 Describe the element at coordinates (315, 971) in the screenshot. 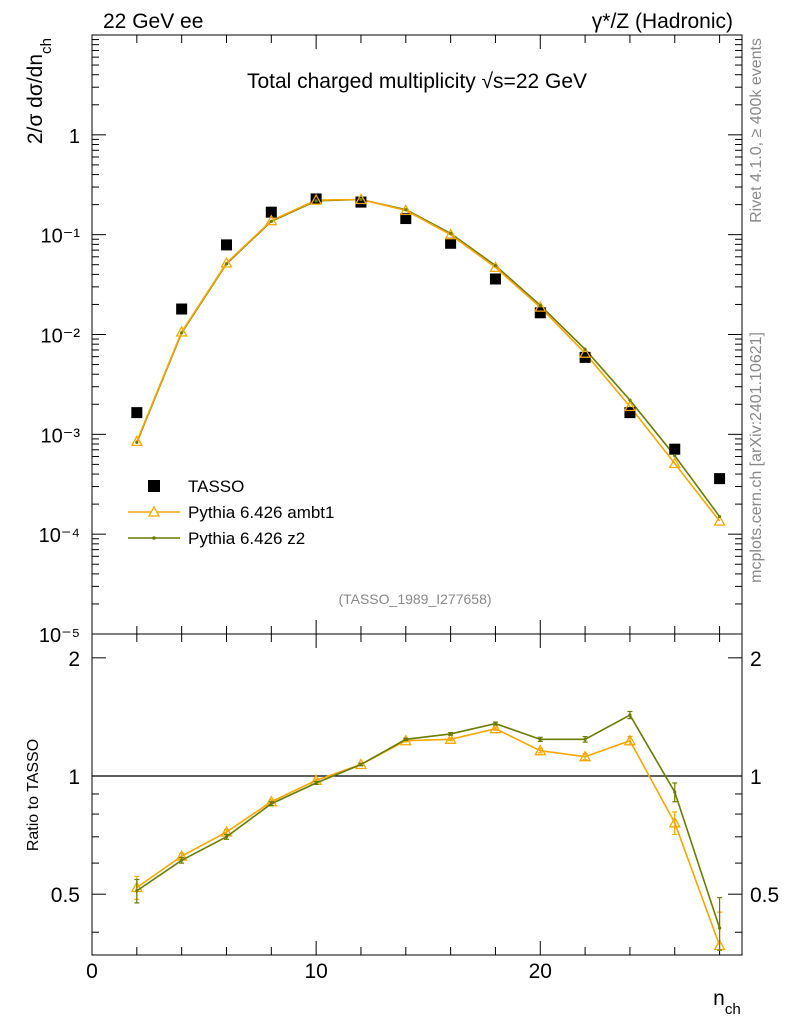

I see `x-tick-label: 10` at that location.